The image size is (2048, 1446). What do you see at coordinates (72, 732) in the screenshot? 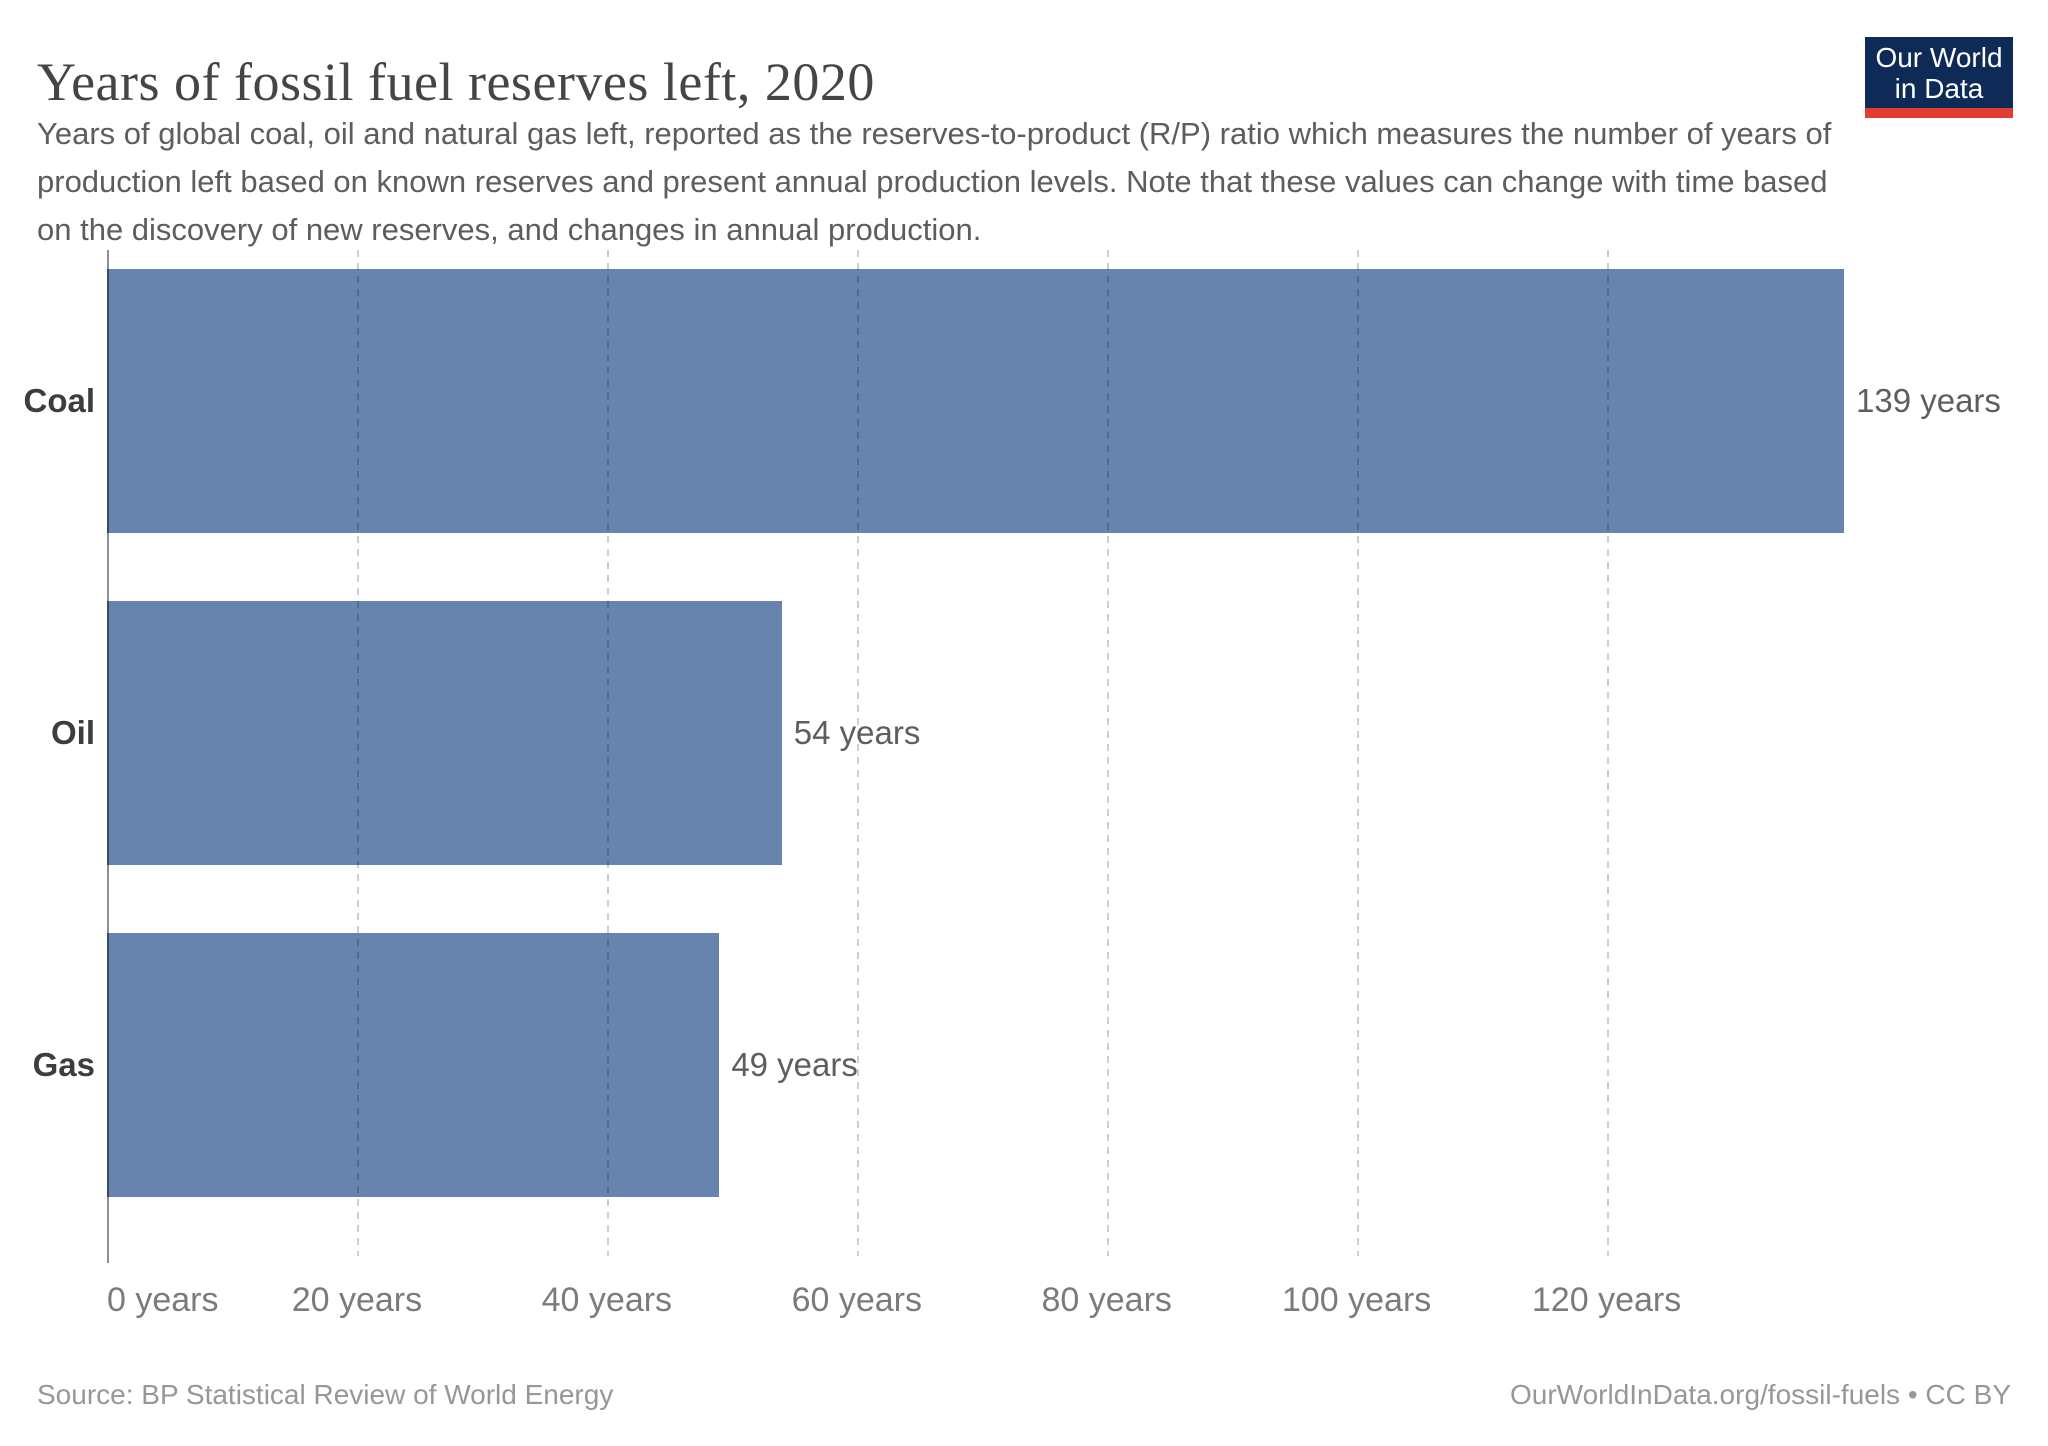
I see `row-label-oil: Oil` at bounding box center [72, 732].